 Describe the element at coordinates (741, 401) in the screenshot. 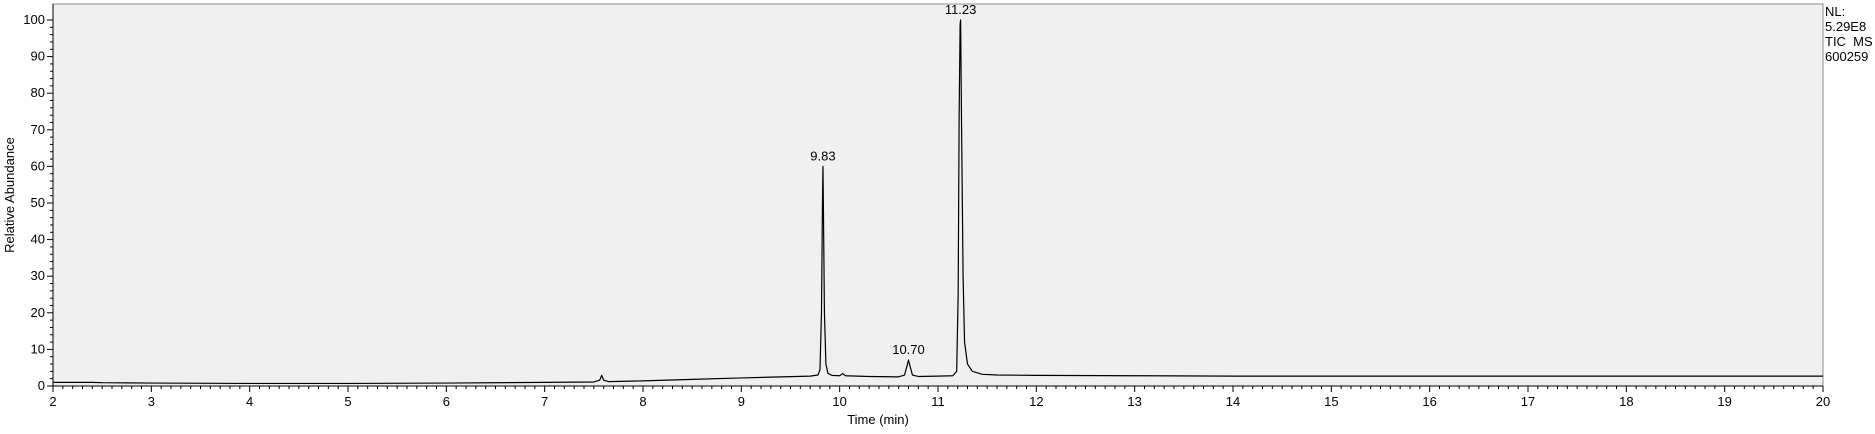

I see `x-tick-label: 9` at that location.